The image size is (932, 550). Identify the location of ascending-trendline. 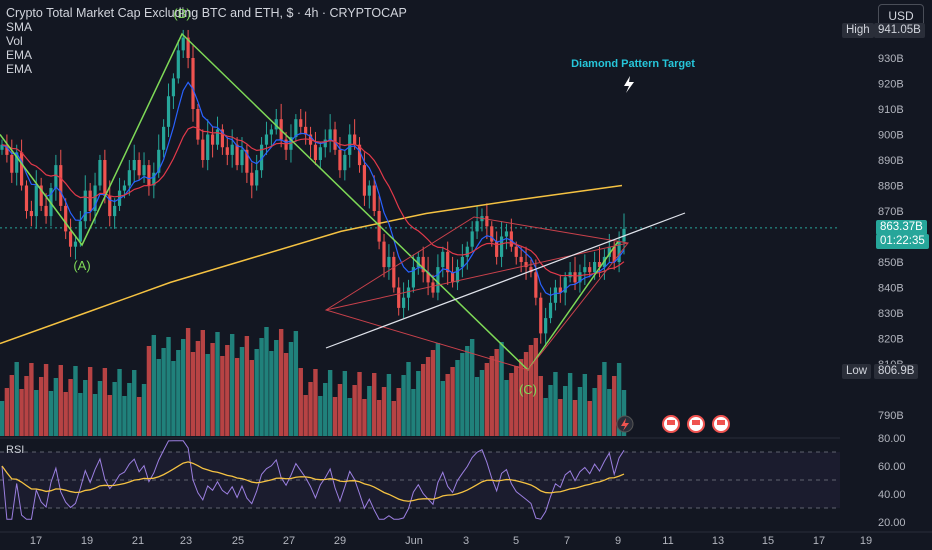
(505, 280).